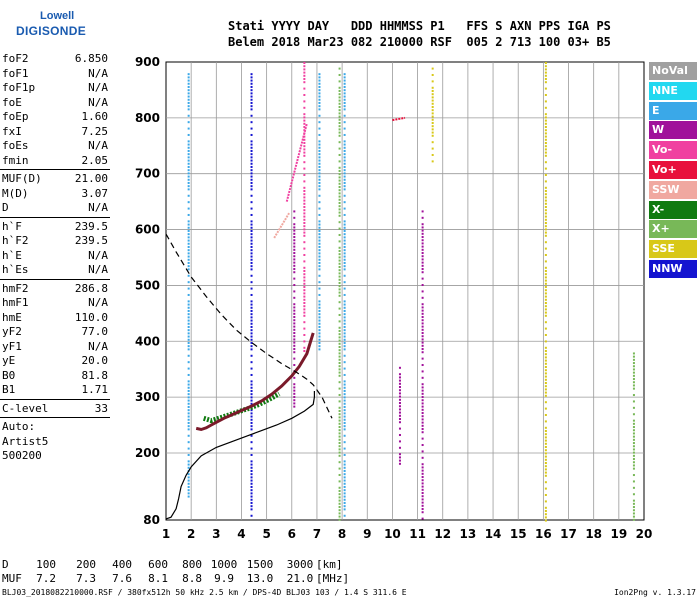 This screenshot has width=700, height=600. What do you see at coordinates (22, 455) in the screenshot?
I see `auto-code: 500200` at bounding box center [22, 455].